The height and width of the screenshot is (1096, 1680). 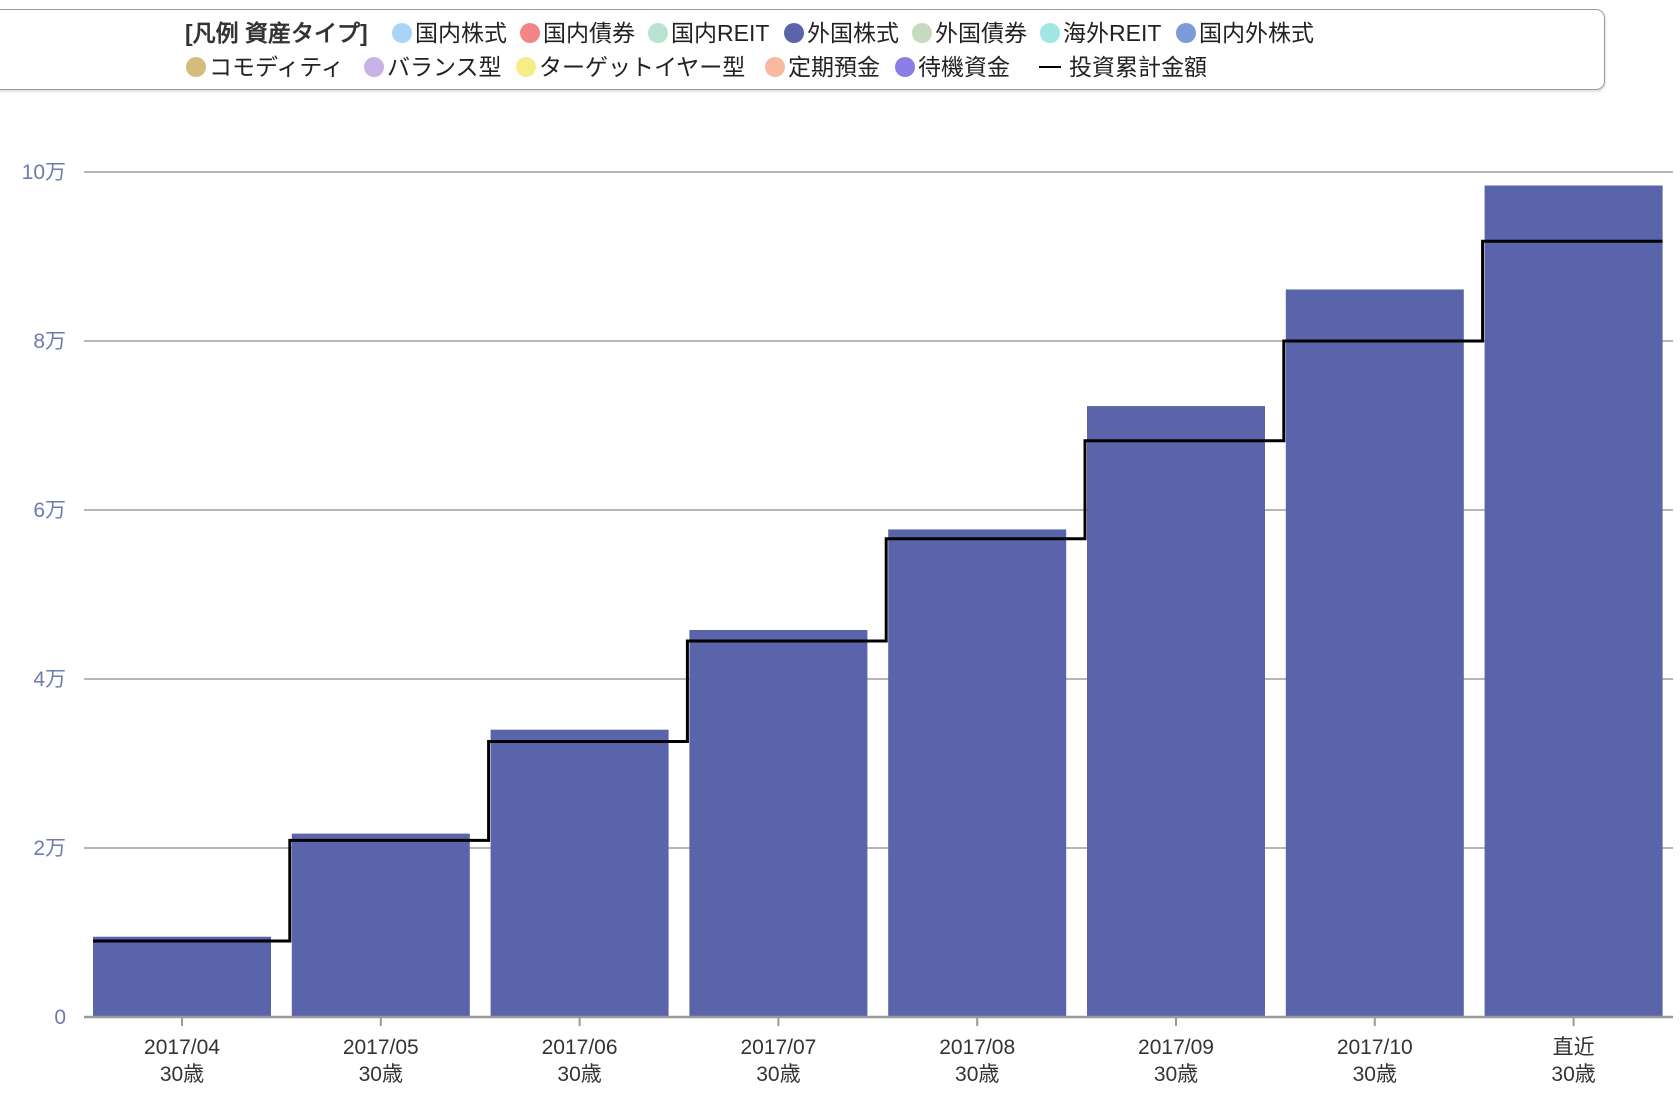 What do you see at coordinates (642, 67) in the screenshot?
I see `legend-label: ターゲットイヤー型` at bounding box center [642, 67].